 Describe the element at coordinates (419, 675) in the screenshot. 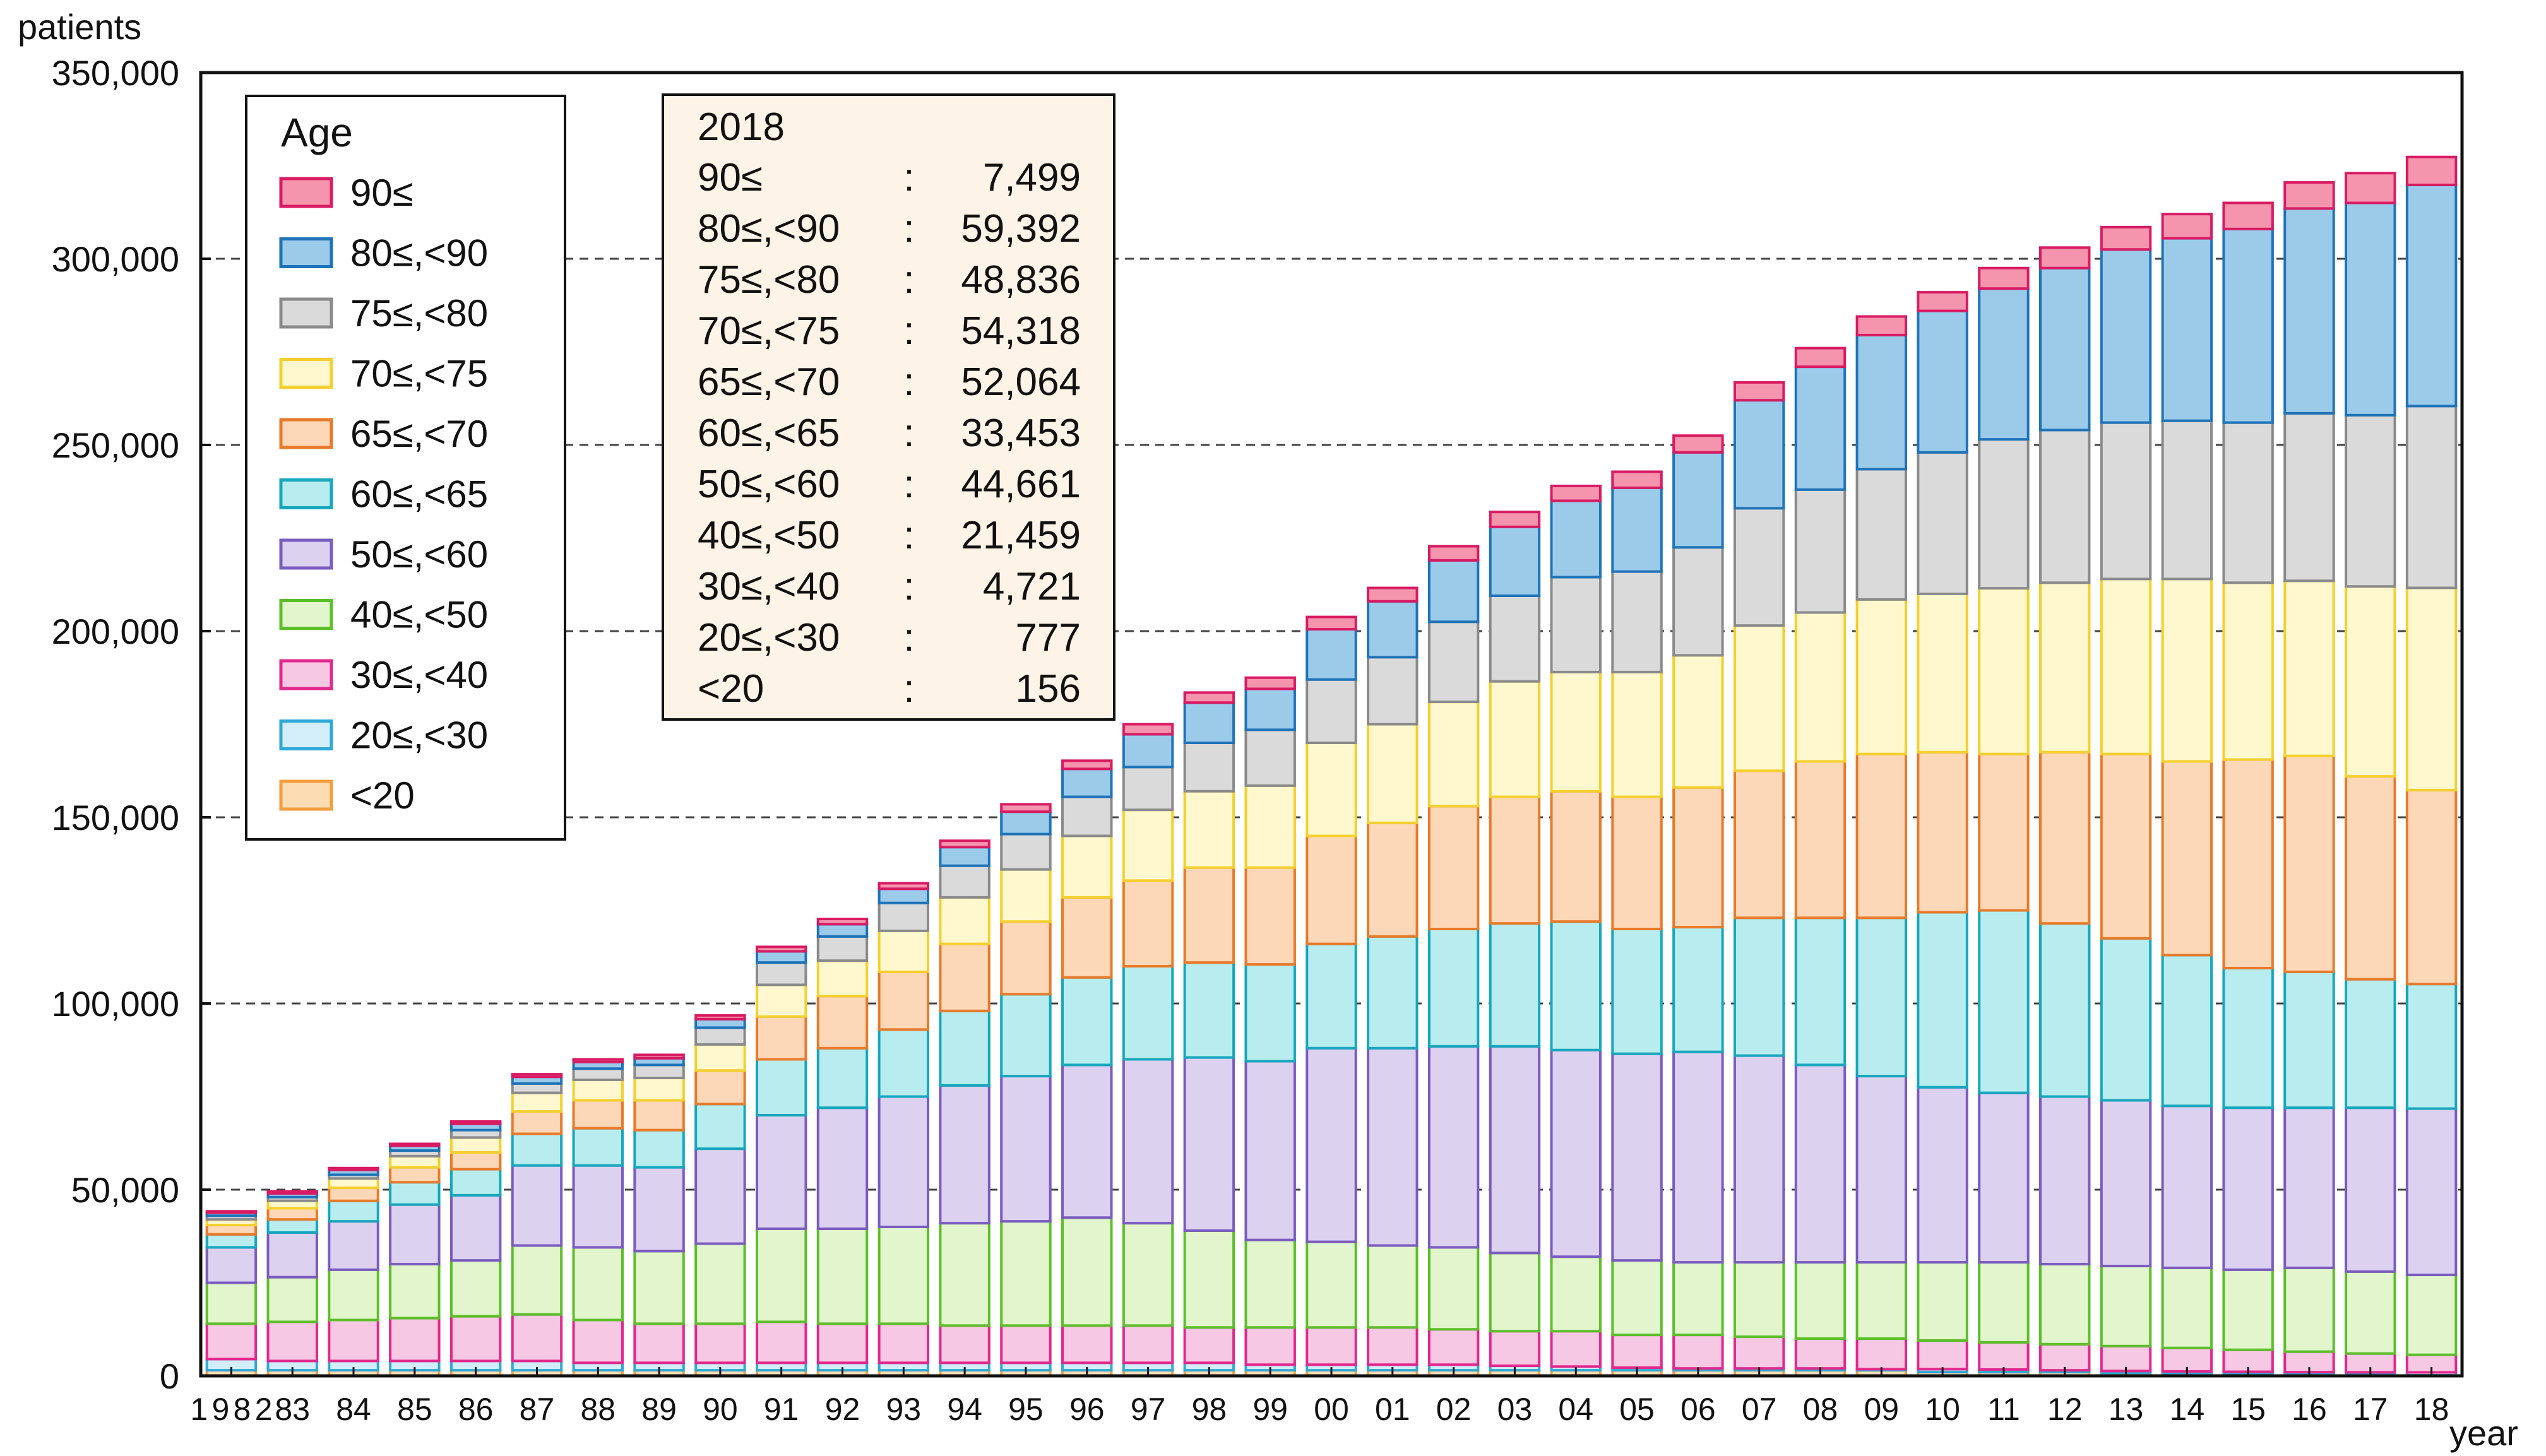

I see `legend-label: 30≤,<40` at that location.